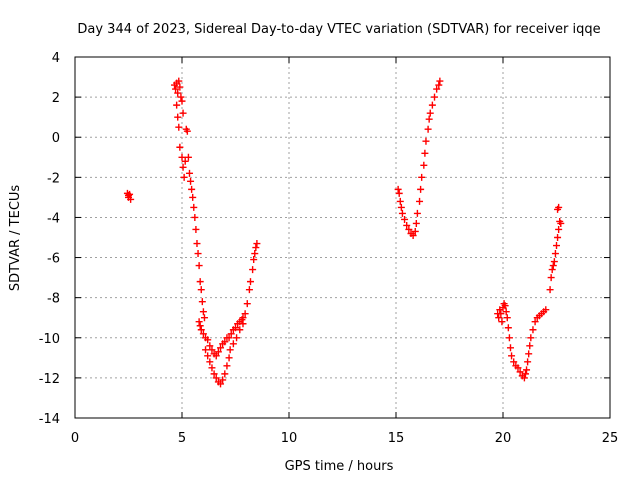 This screenshot has height=480, width=640. I want to click on y-tick-label: -2, so click(53, 178).